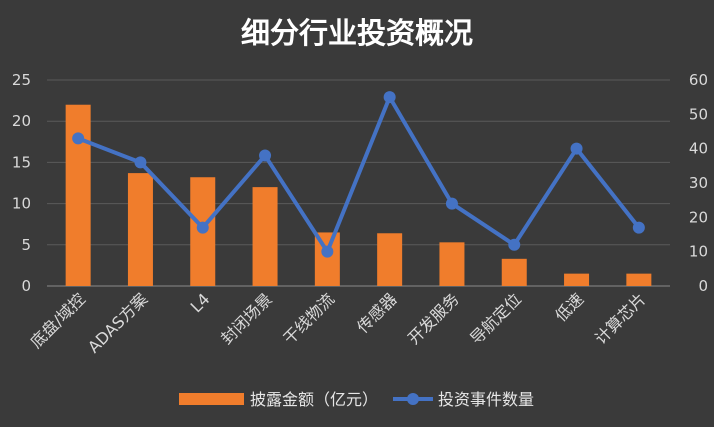 The width and height of the screenshot is (714, 427). What do you see at coordinates (698, 114) in the screenshot?
I see `right-tick-label: 50` at bounding box center [698, 114].